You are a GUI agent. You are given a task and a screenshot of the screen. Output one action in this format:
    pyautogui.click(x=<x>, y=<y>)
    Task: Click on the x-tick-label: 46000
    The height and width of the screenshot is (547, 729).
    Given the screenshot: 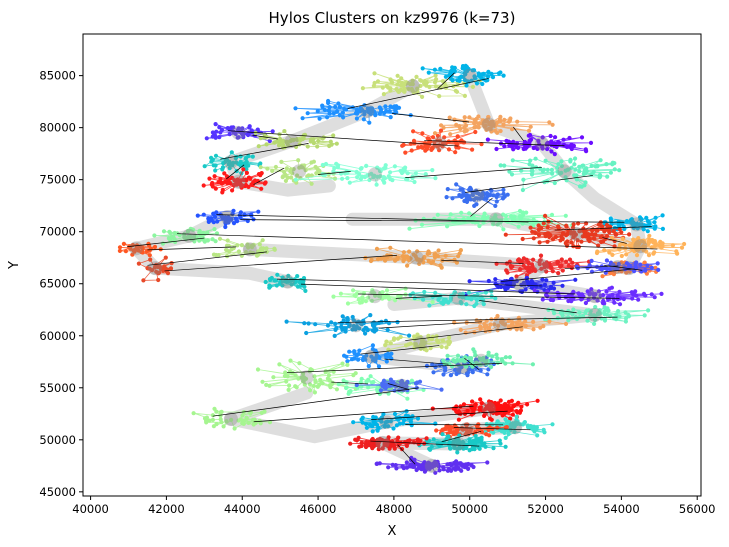 What is the action you would take?
    pyautogui.click(x=318, y=509)
    